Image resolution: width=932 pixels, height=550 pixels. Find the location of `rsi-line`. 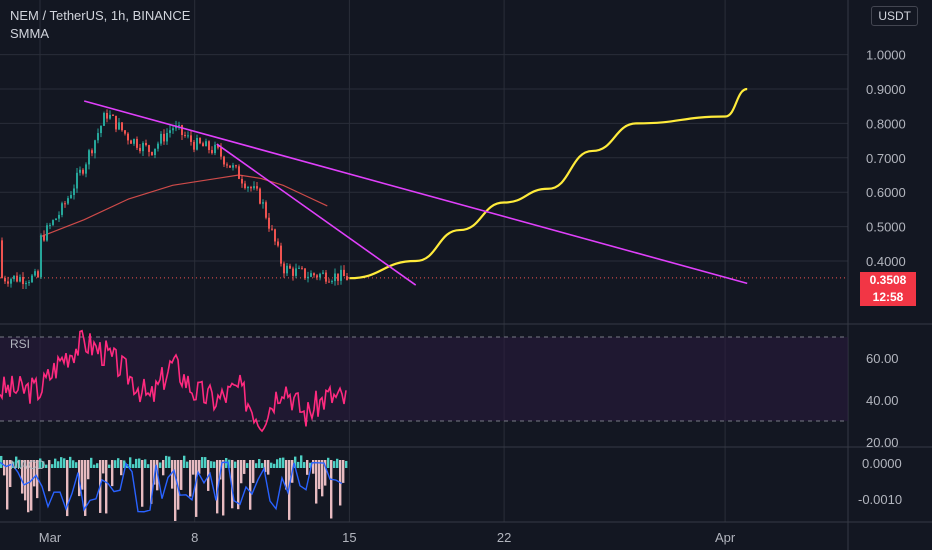

rsi-line is located at coordinates (173, 381).